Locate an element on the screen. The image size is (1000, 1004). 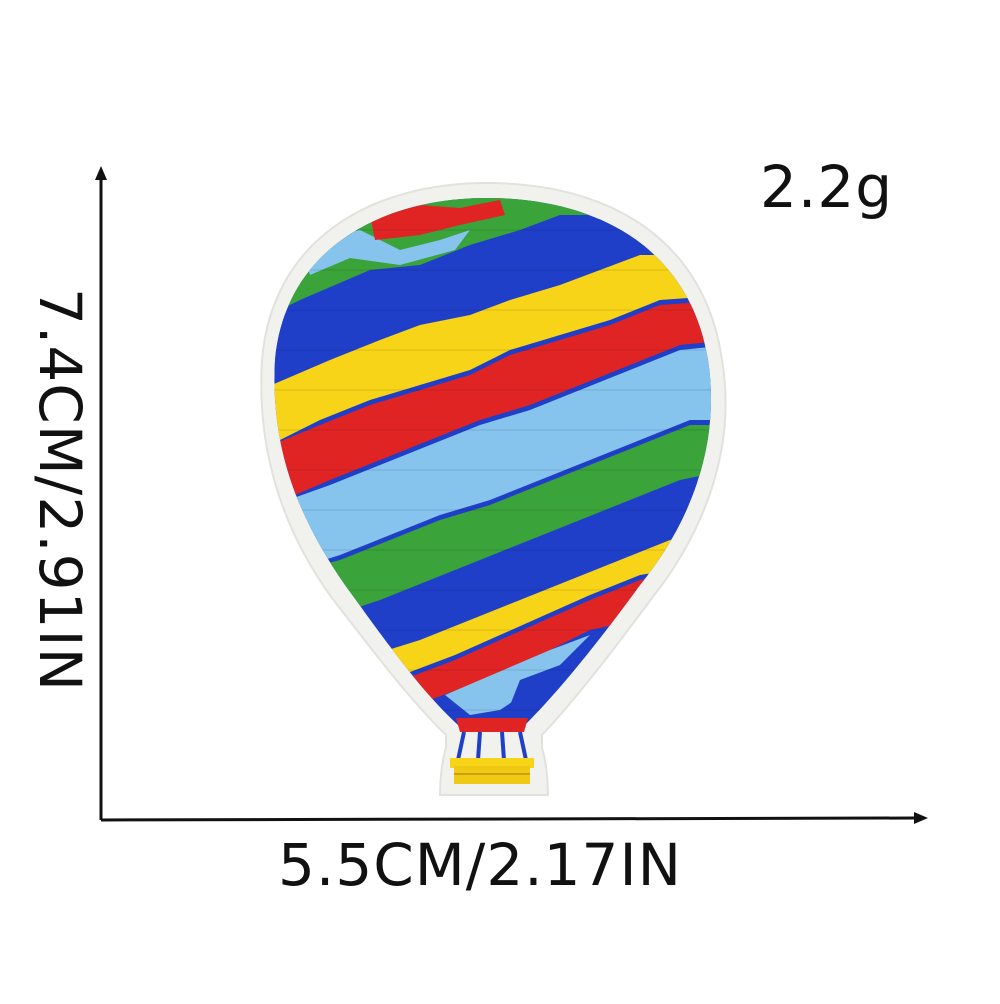
horizontal-axis-arrow-icon is located at coordinates (921, 818).